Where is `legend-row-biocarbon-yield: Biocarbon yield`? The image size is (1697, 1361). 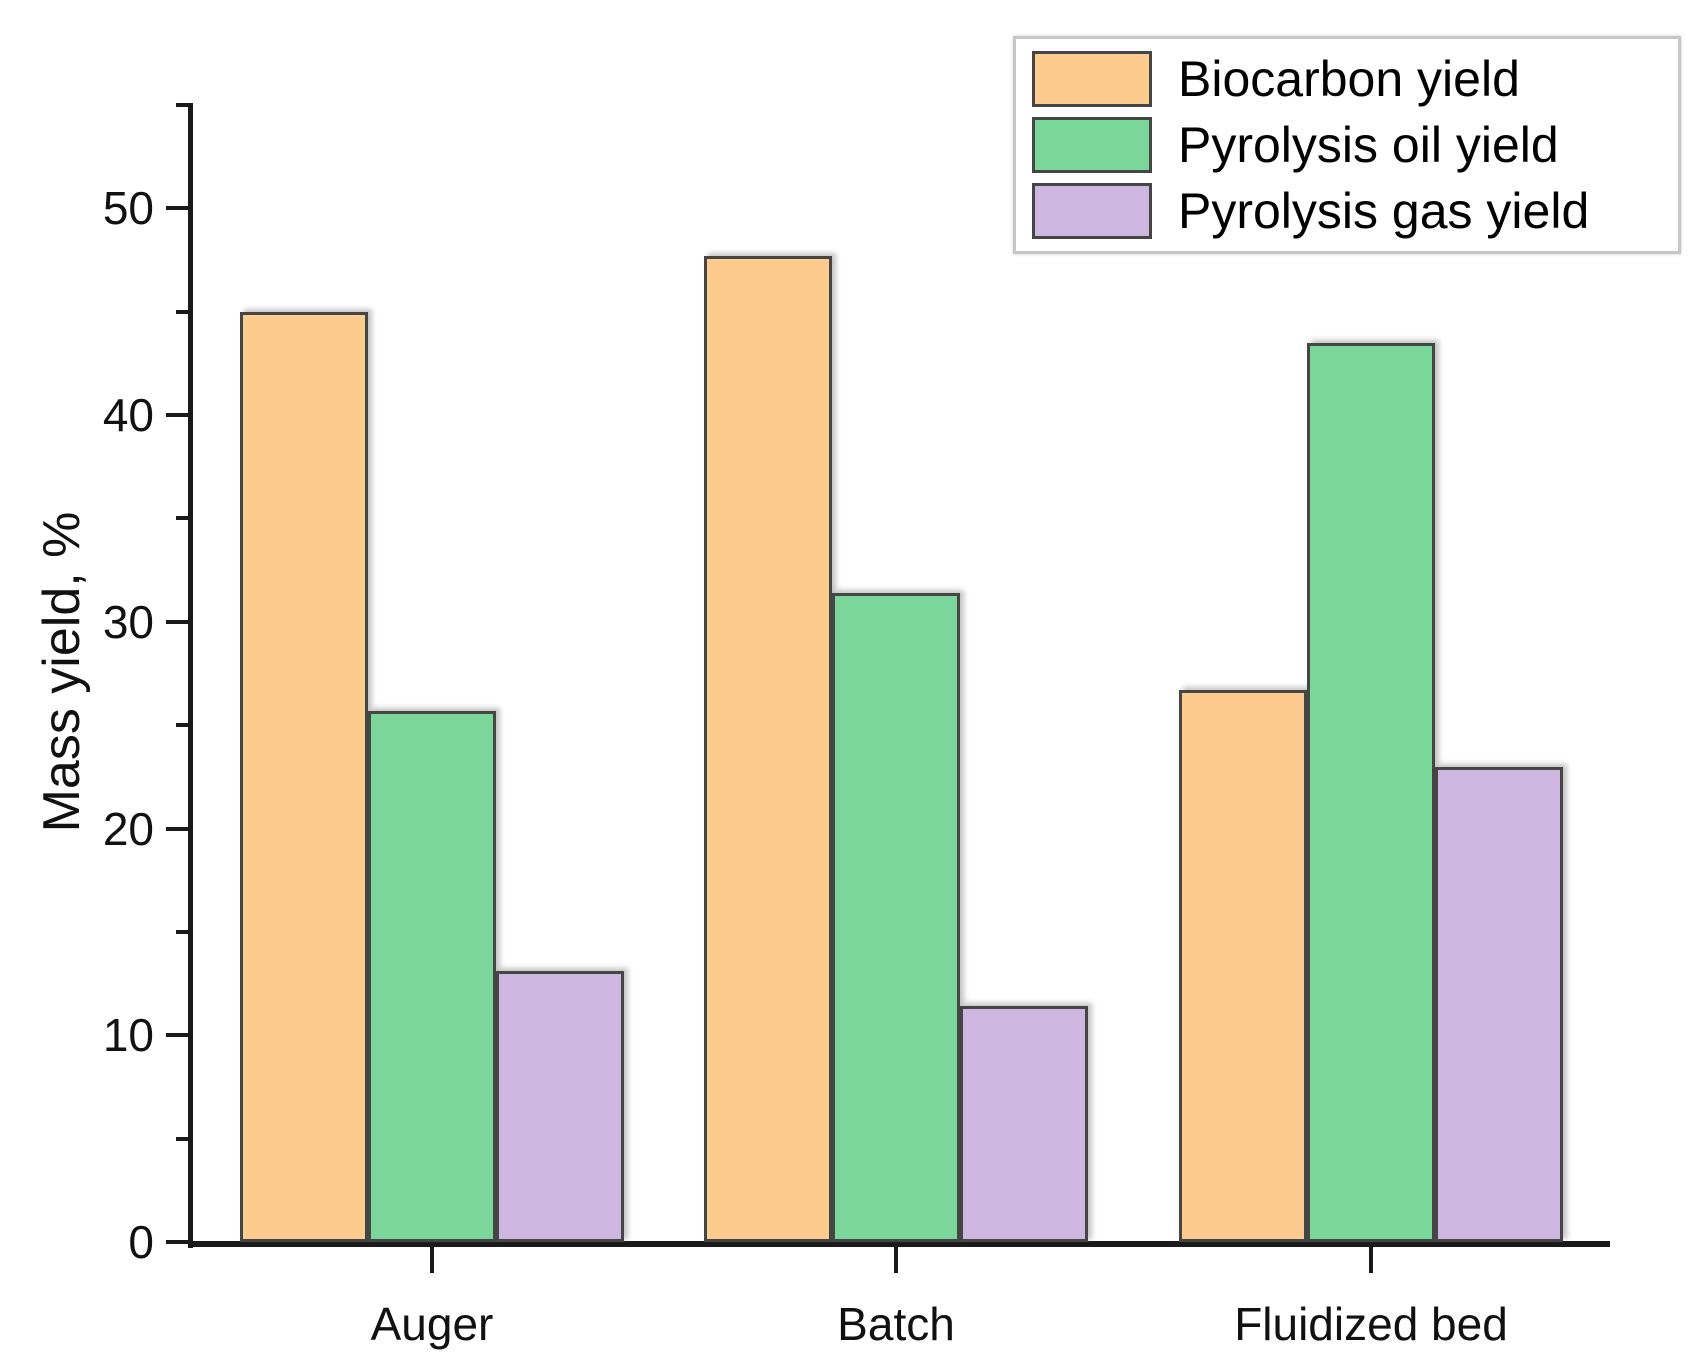 legend-row-biocarbon-yield: Biocarbon yield is located at coordinates (1347, 79).